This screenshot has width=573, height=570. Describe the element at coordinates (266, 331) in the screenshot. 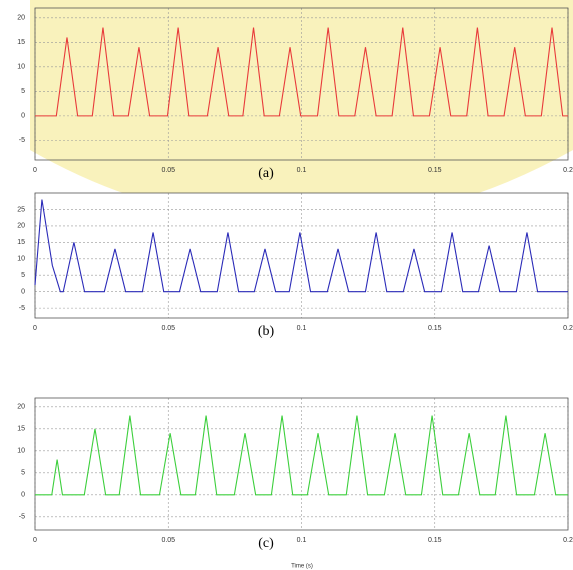

I see `caption: (b)` at that location.